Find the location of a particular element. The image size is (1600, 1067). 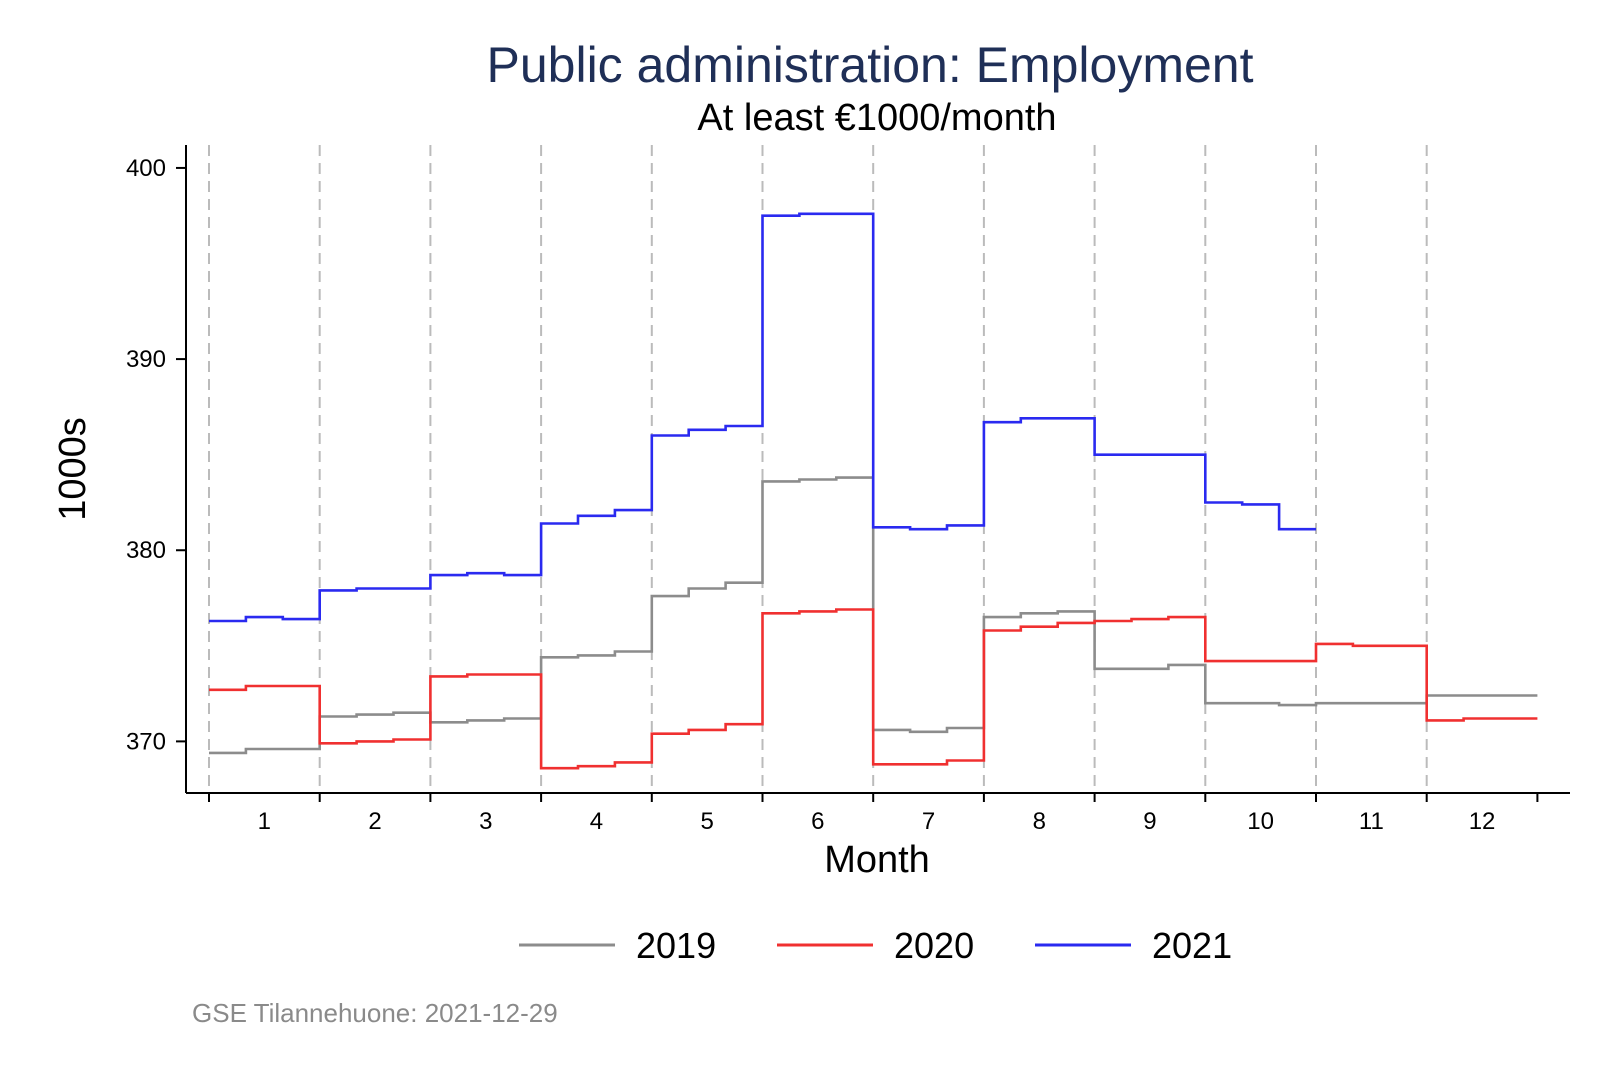

x-tick-label: 6 is located at coordinates (817, 821).